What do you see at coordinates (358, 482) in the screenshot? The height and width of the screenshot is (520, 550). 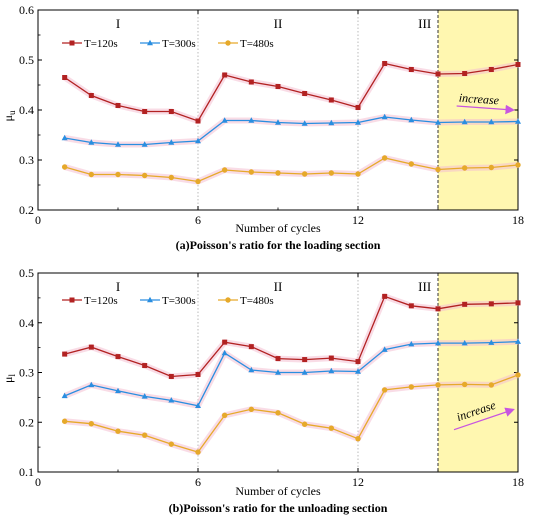 I see `x-tick-label: 12` at bounding box center [358, 482].